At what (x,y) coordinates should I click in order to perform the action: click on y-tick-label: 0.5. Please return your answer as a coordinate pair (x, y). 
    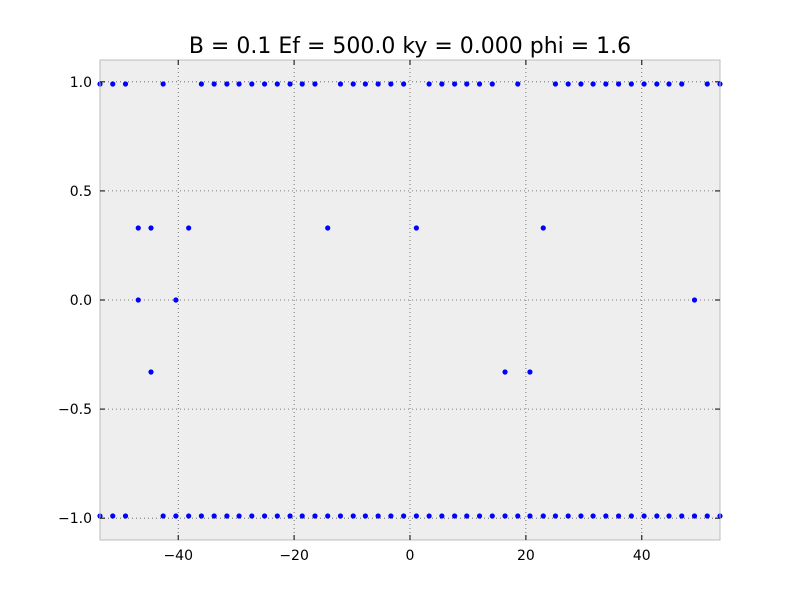
    Looking at the image, I should click on (81, 192).